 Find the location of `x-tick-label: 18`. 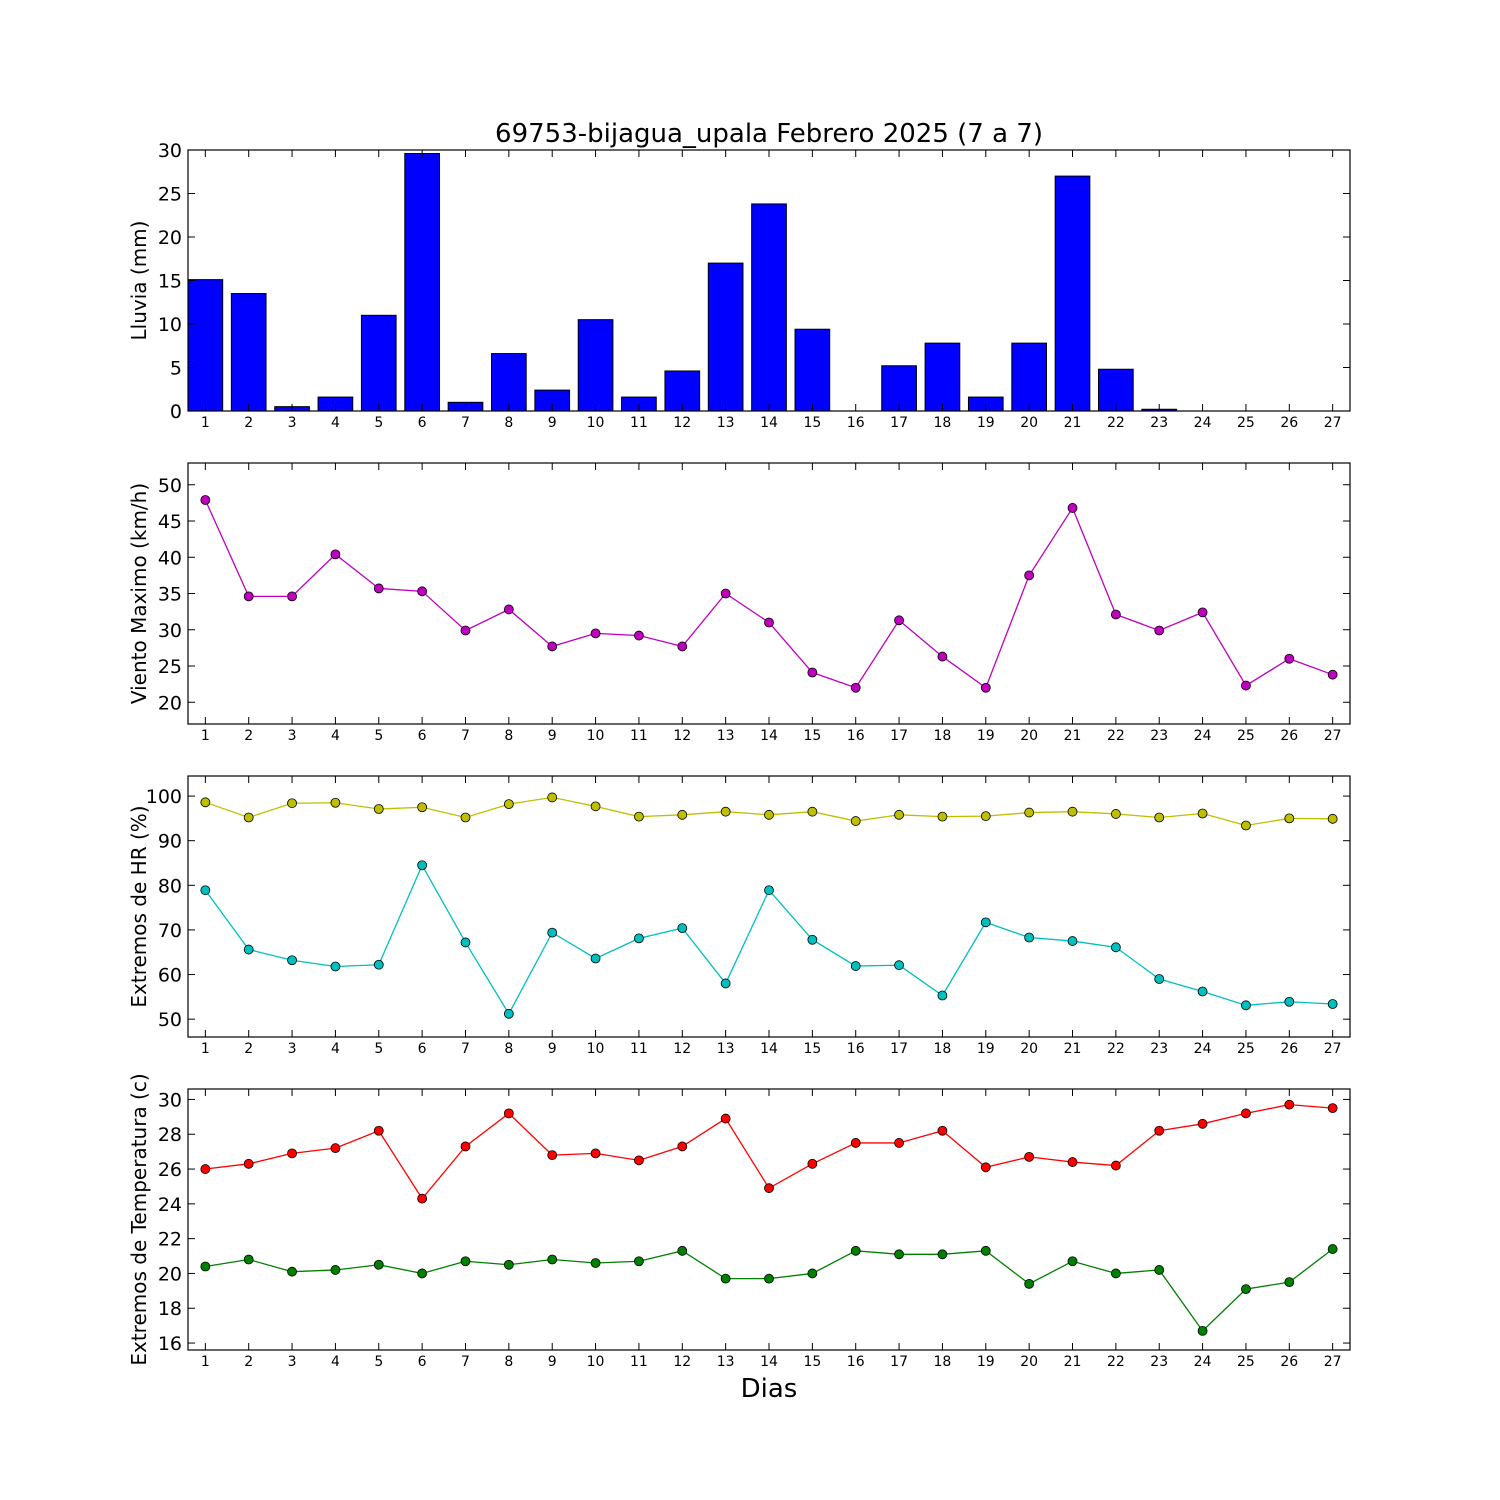

x-tick-label: 18 is located at coordinates (943, 736).